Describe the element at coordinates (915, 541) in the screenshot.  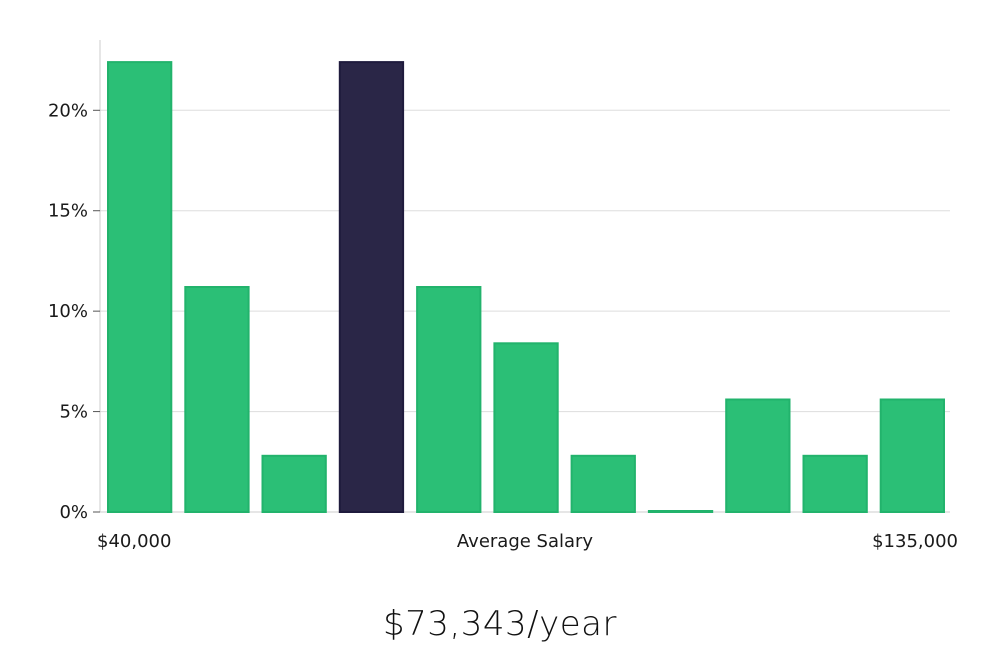
I see `x-max-label: $135,000` at that location.